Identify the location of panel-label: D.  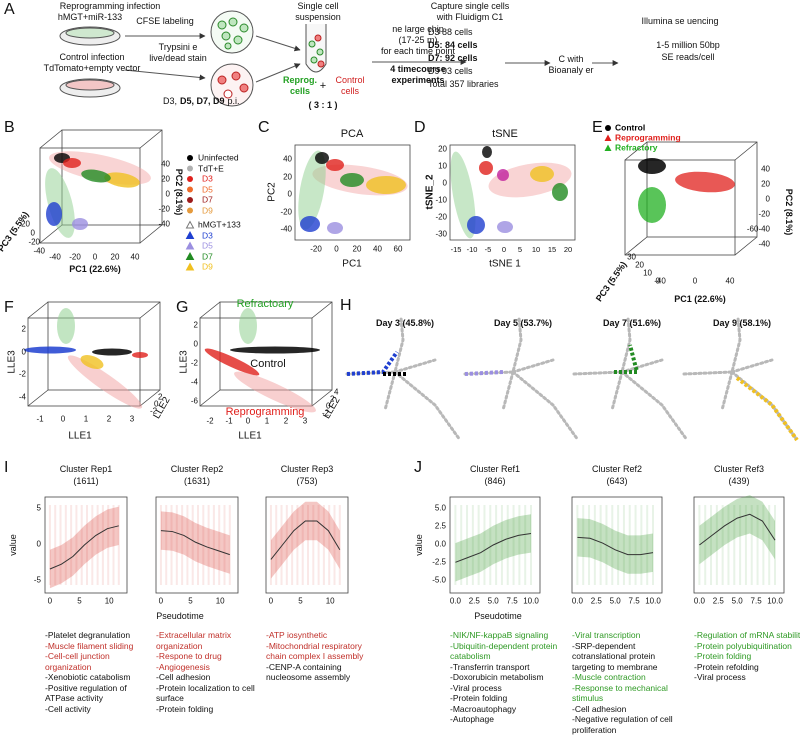
(420, 128).